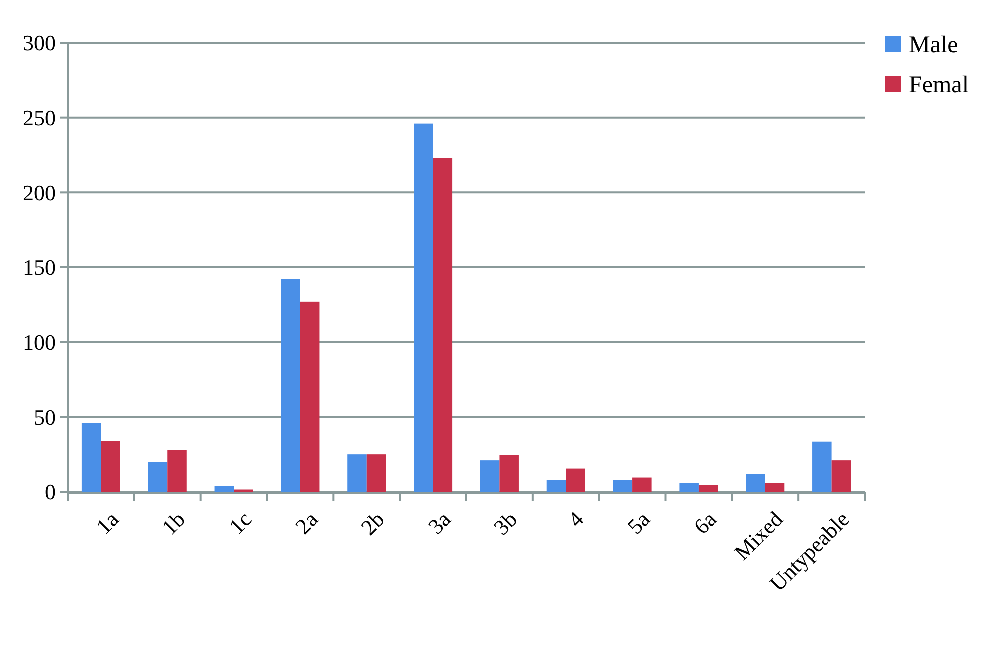  What do you see at coordinates (373, 523) in the screenshot?
I see `x-tick-label: 2b` at bounding box center [373, 523].